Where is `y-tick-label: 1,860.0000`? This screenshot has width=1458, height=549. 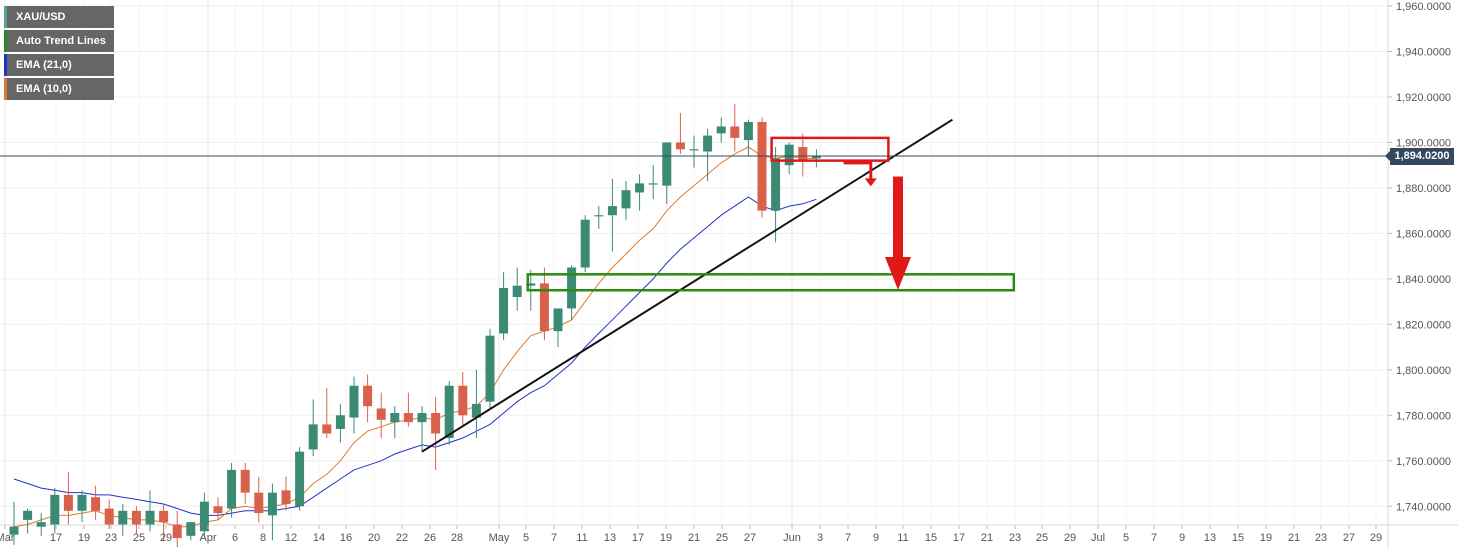 y-tick-label: 1,860.0000 is located at coordinates (1423, 234).